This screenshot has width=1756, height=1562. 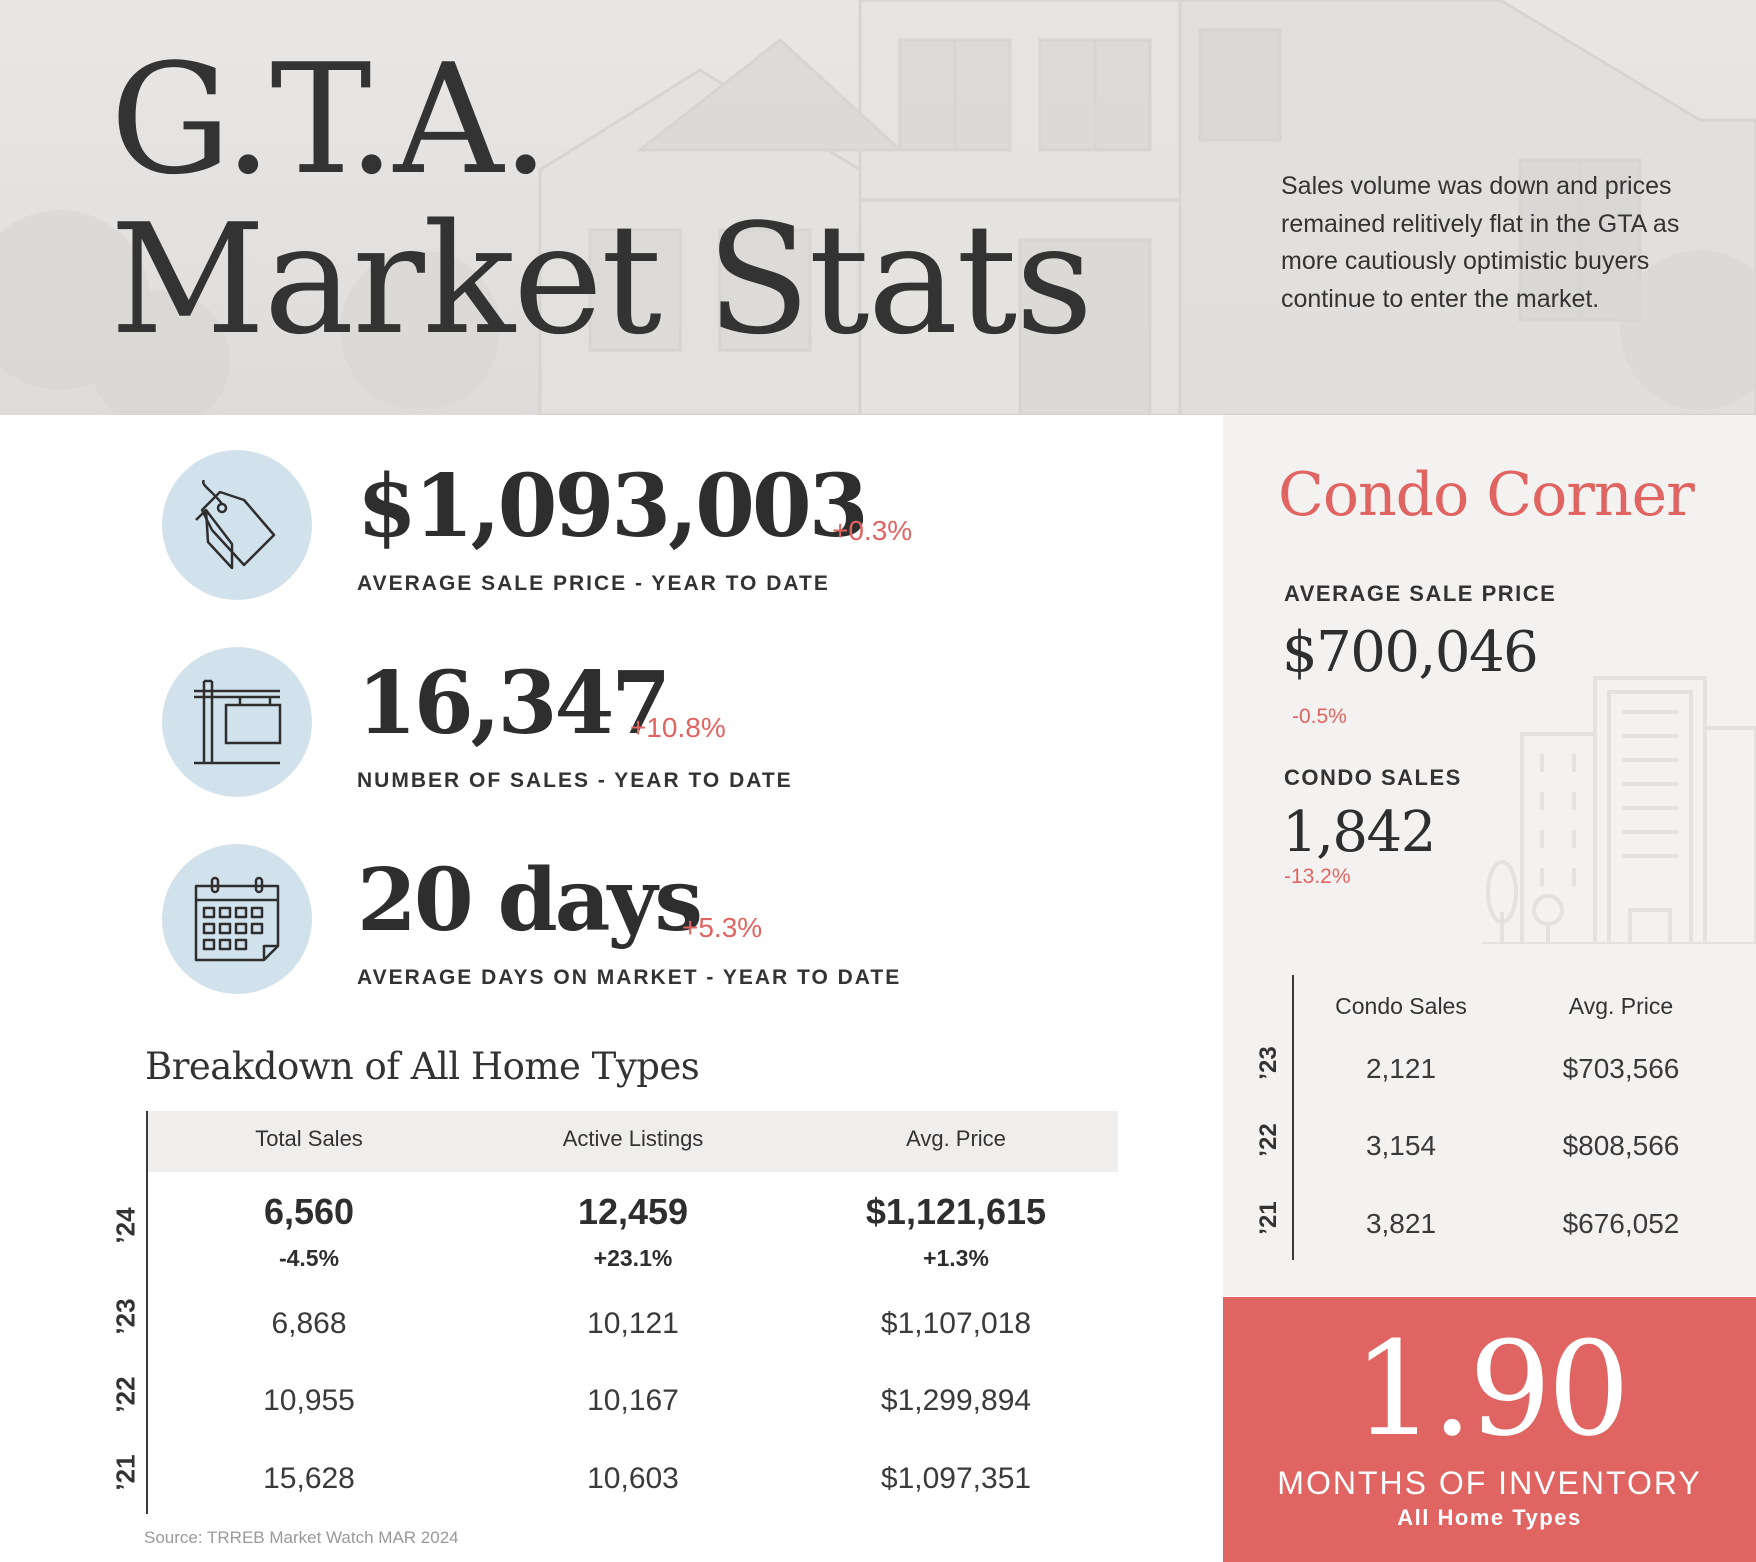 I want to click on table-cell-change: +23.1%, so click(x=633, y=1258).